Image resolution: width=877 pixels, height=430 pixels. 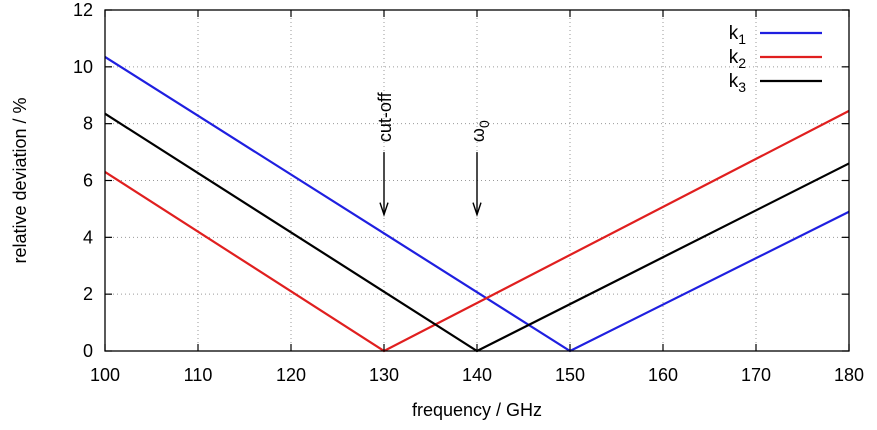 I want to click on x-tick-label: 110, so click(x=198, y=375).